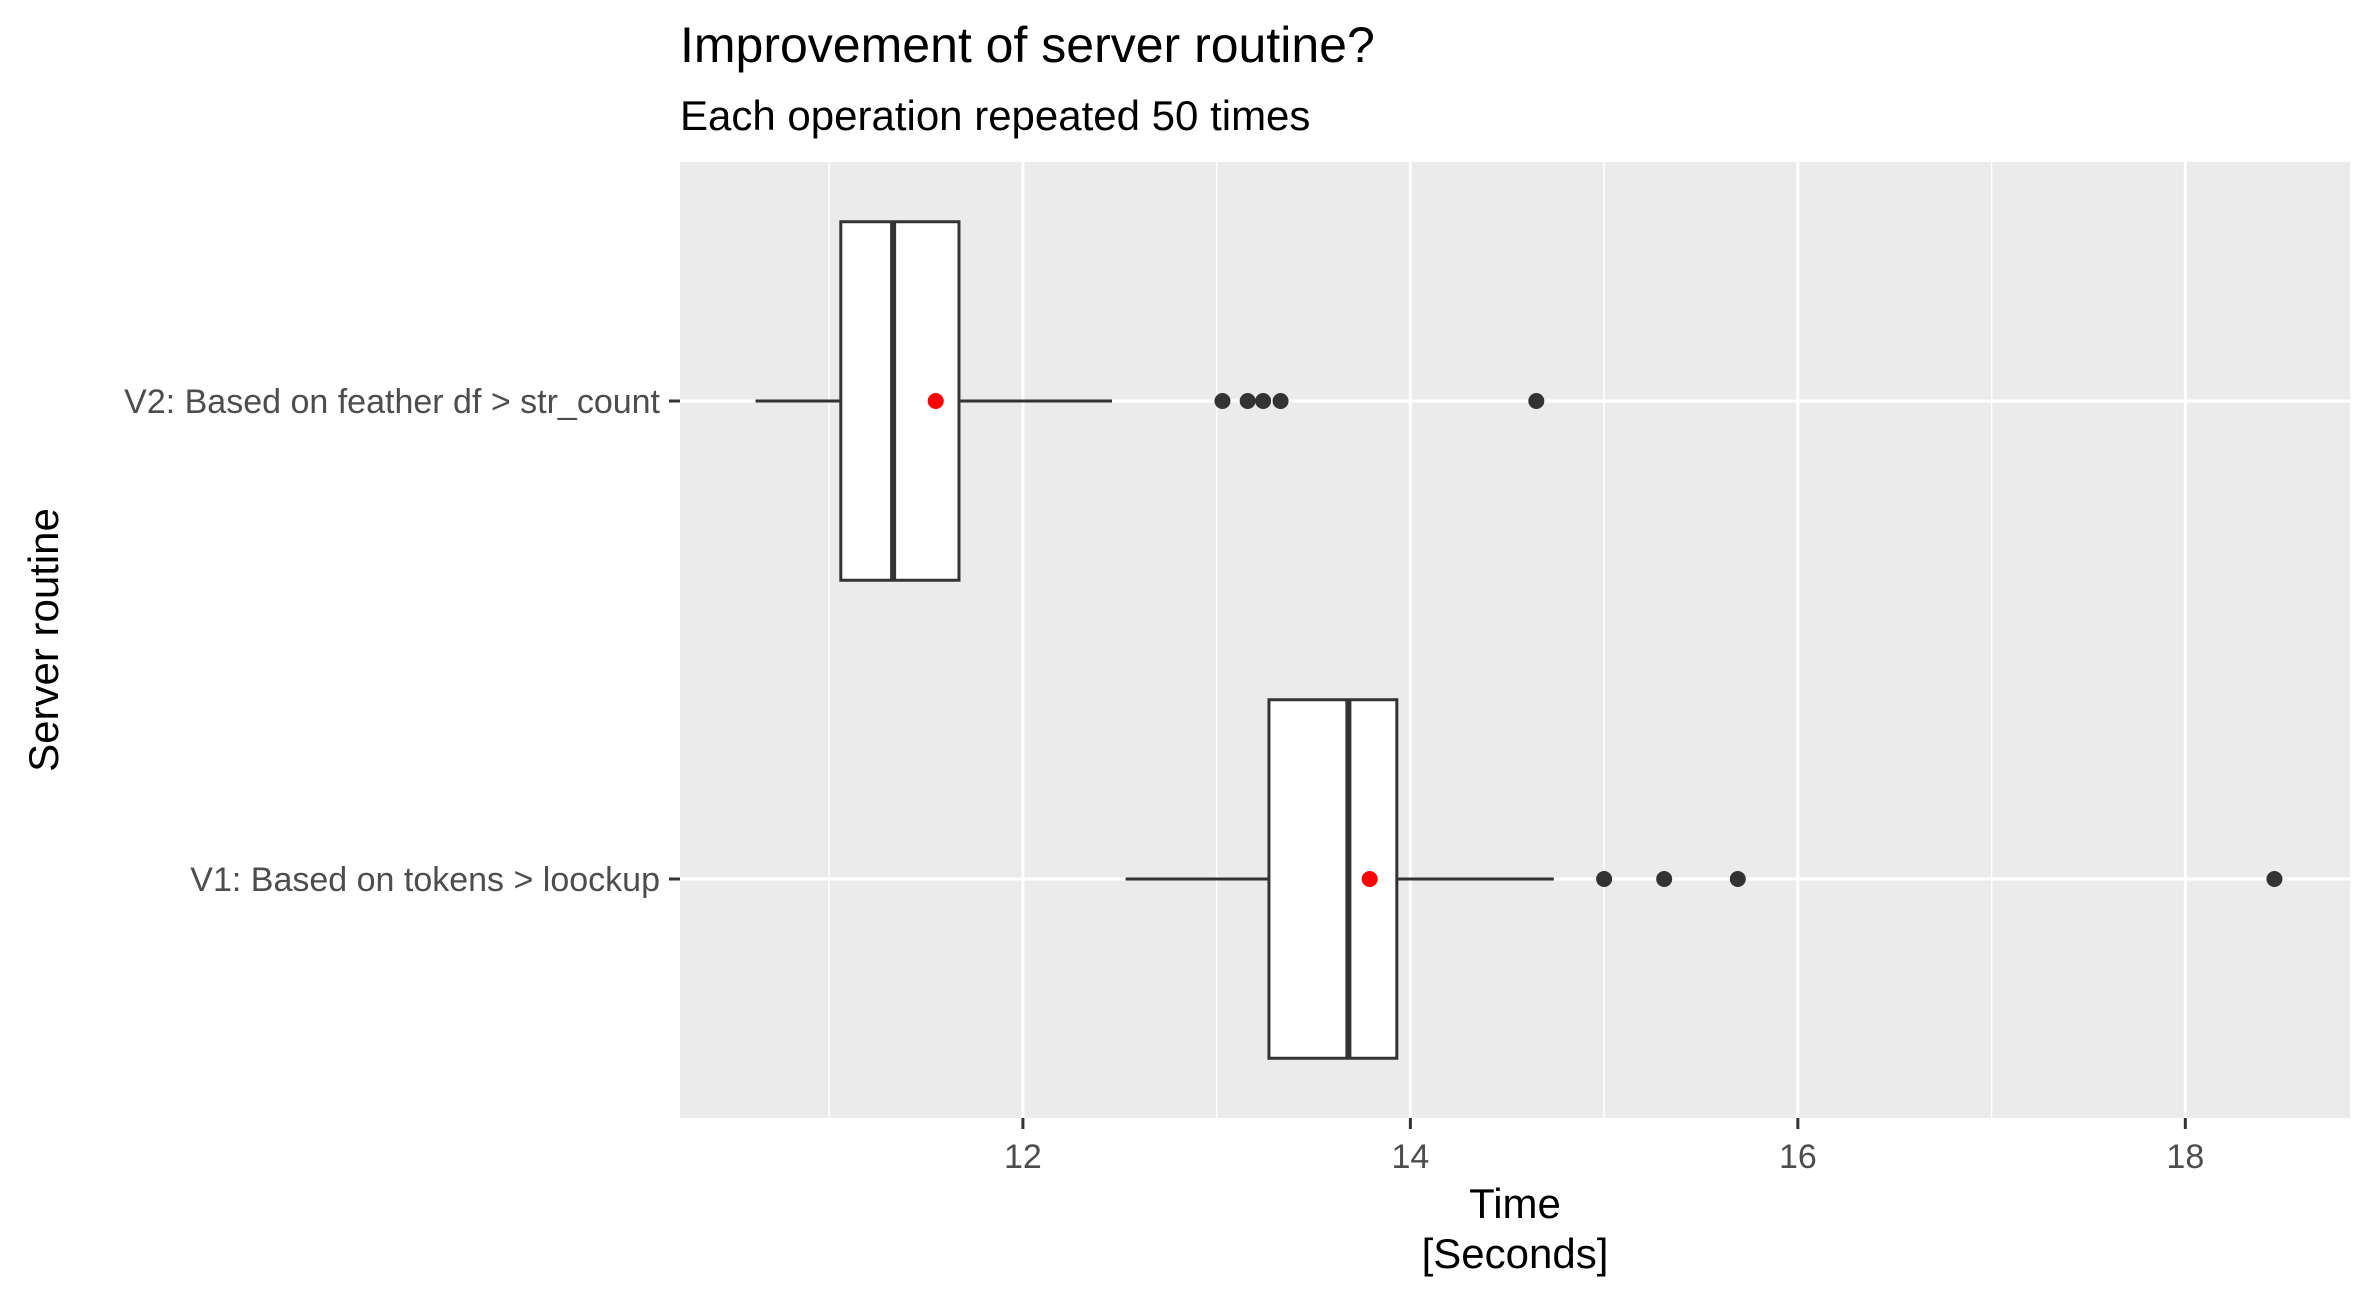 This screenshot has width=2362, height=1299. Describe the element at coordinates (995, 115) in the screenshot. I see `chart-subtitle: Each operation repeated 50 times` at that location.